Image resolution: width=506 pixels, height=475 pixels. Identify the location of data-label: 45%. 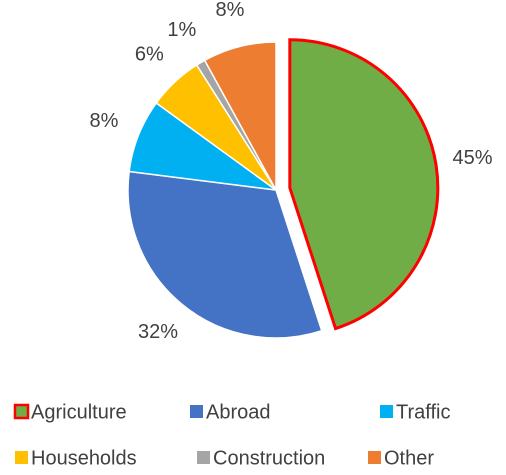
(473, 158).